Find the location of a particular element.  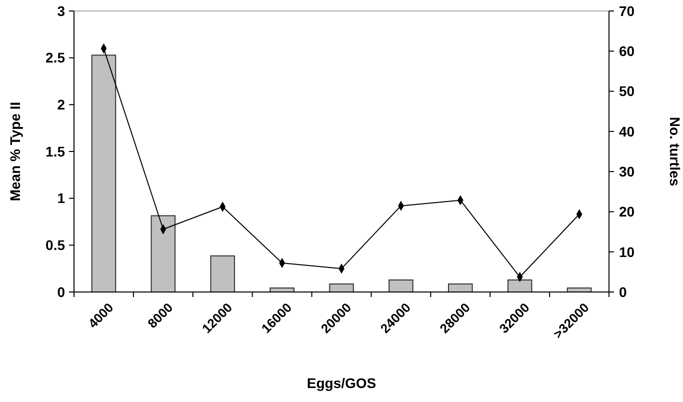

y-tick-label: 2 is located at coordinates (61, 104).